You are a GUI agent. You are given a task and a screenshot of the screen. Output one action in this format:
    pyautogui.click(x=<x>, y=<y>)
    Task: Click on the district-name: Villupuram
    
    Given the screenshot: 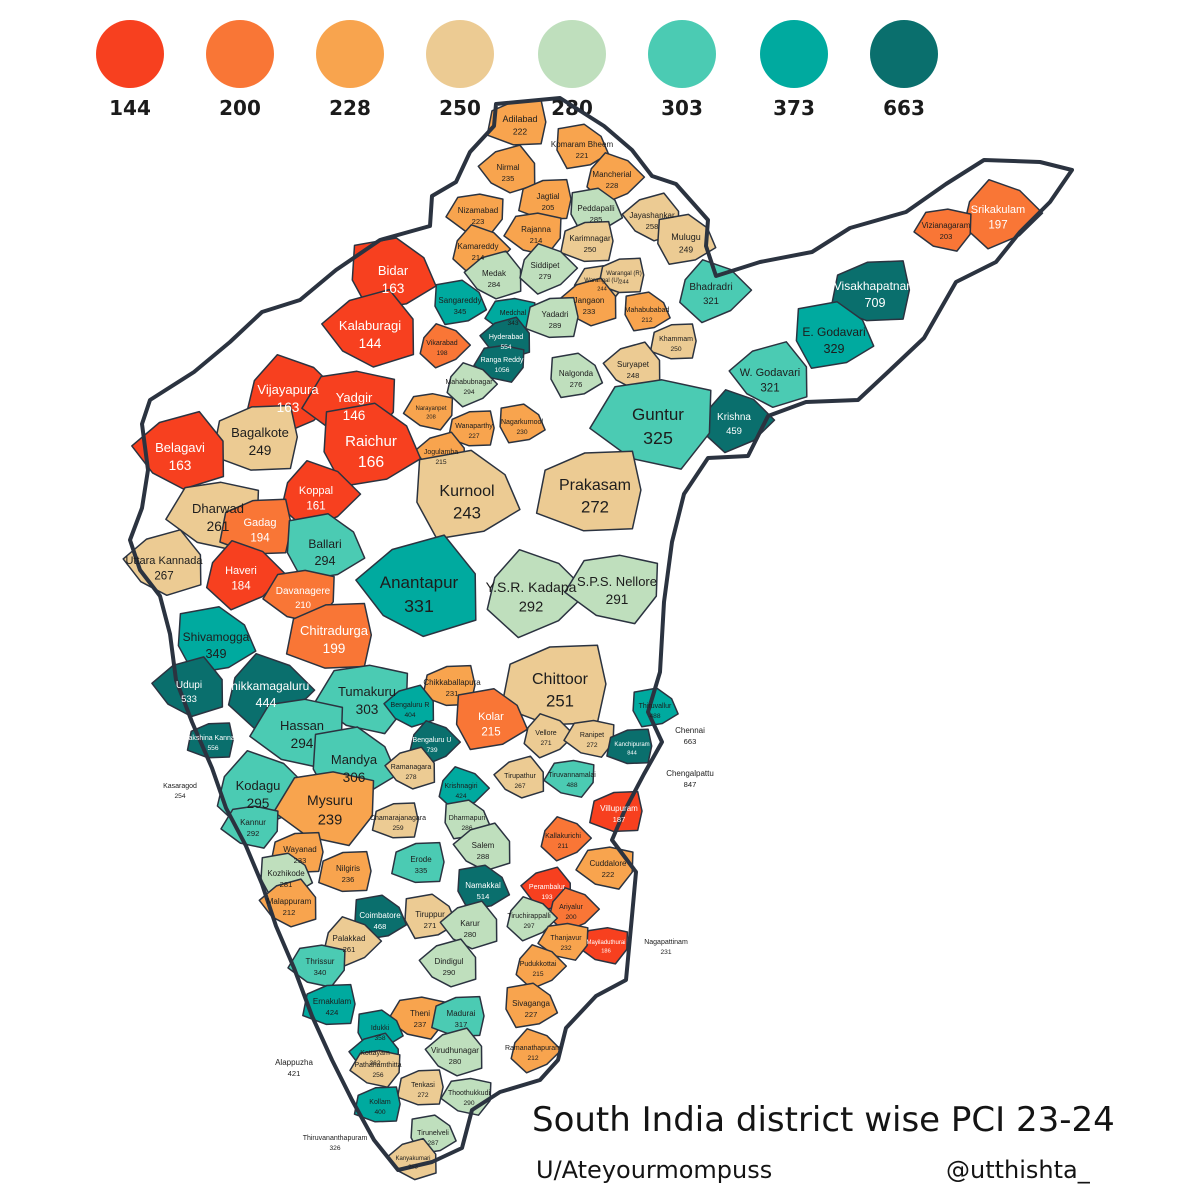 What is the action you would take?
    pyautogui.click(x=619, y=808)
    